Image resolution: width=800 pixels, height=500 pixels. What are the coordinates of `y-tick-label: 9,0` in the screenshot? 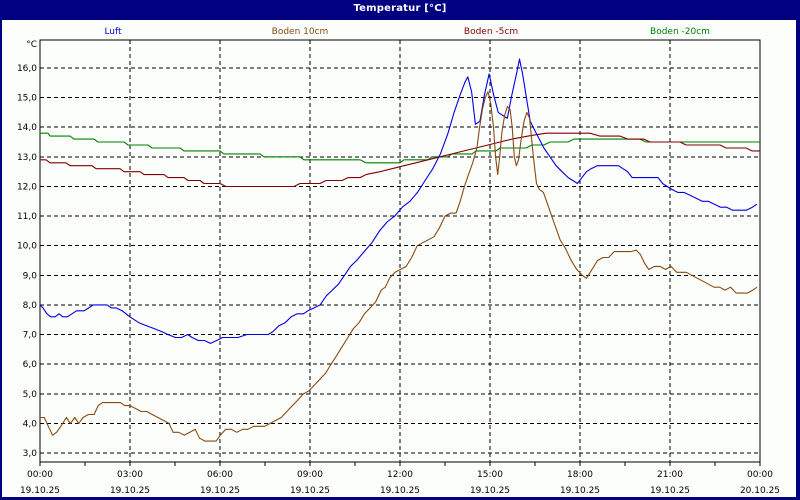 It's located at (30, 276).